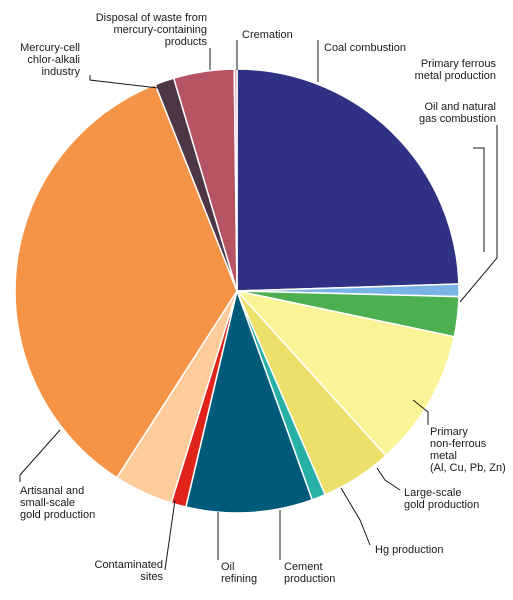 This screenshot has height=600, width=513. I want to click on slice-label-line: chlor-alkali, so click(53, 60).